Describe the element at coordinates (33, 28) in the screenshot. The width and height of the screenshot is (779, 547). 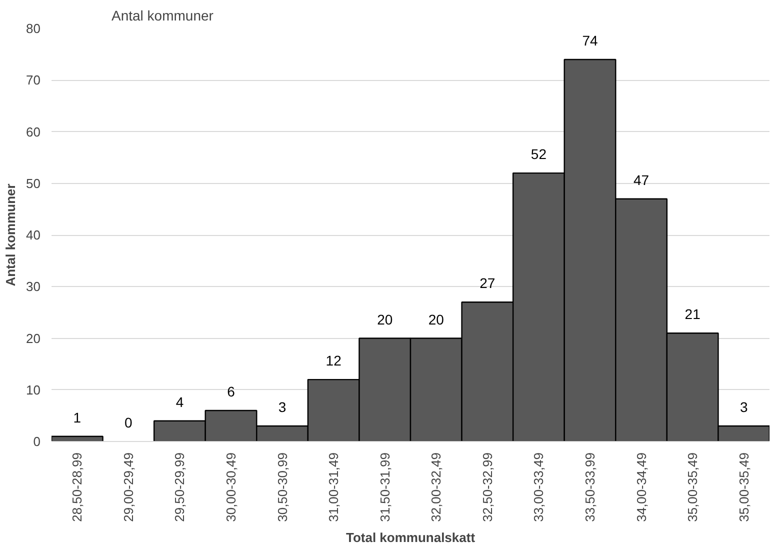
I see `y-tick-label: 80` at that location.